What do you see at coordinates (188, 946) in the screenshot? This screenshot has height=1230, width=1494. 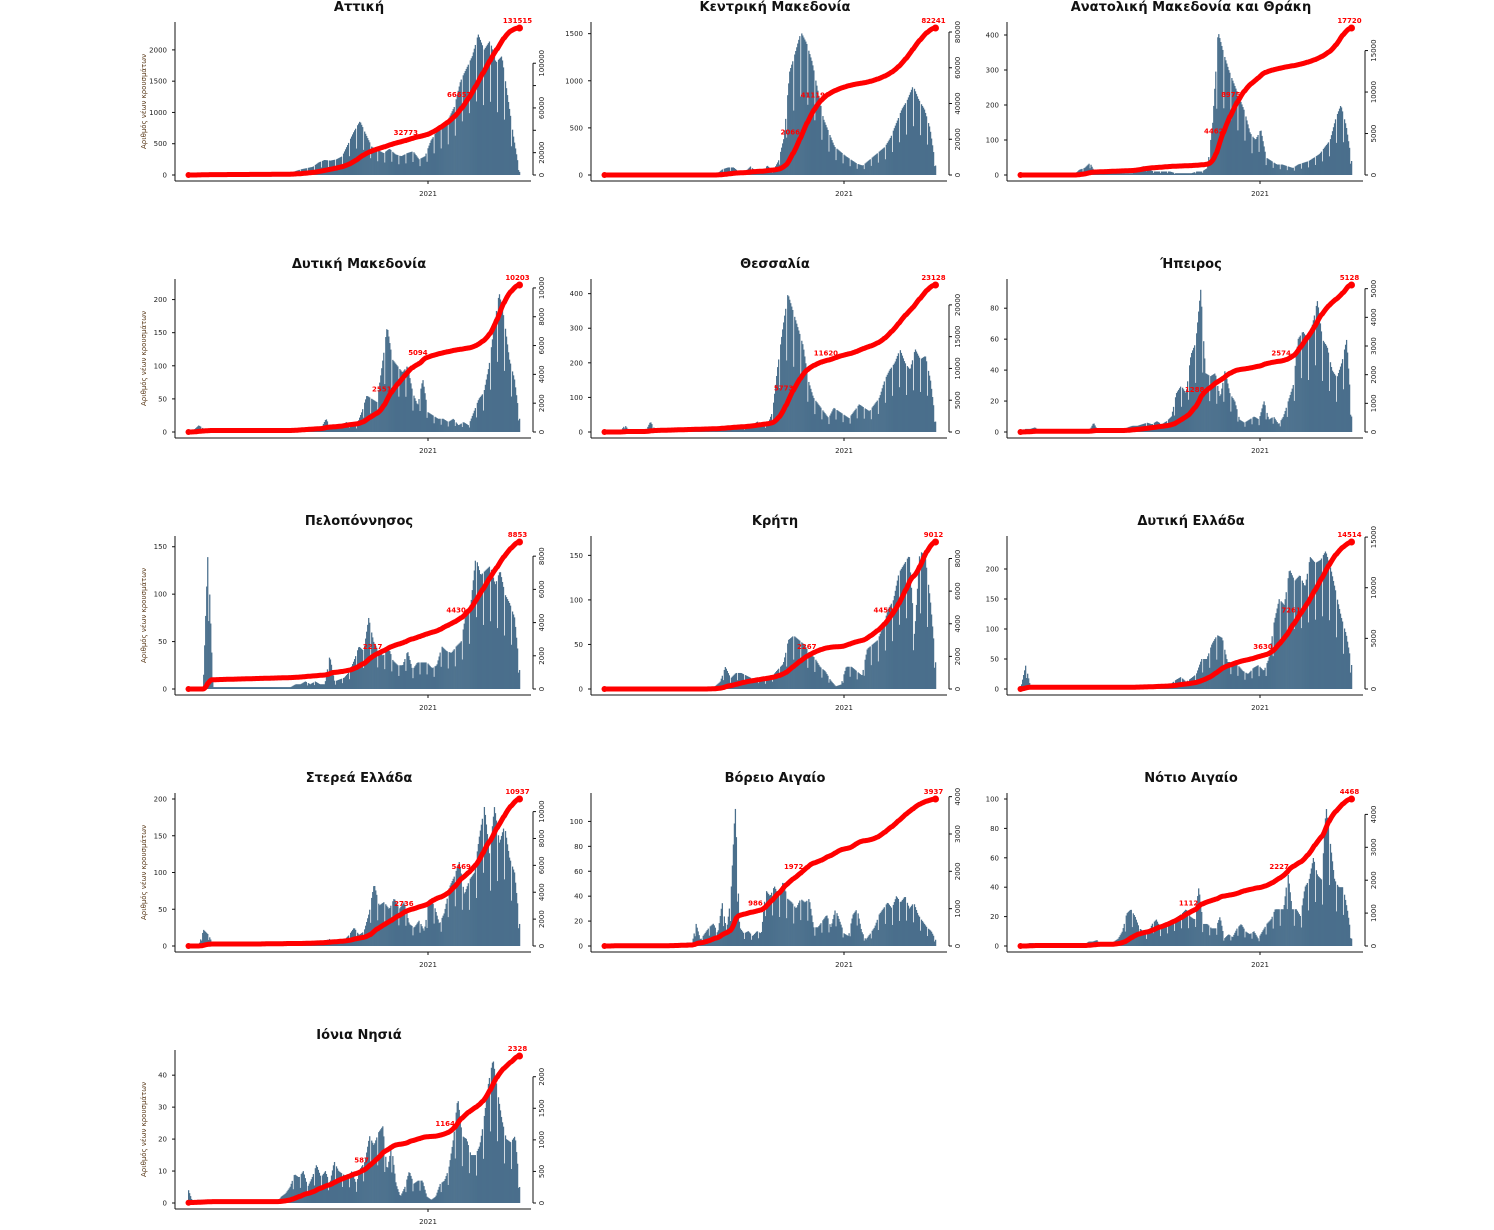 I see `cumulative-start-point` at bounding box center [188, 946].